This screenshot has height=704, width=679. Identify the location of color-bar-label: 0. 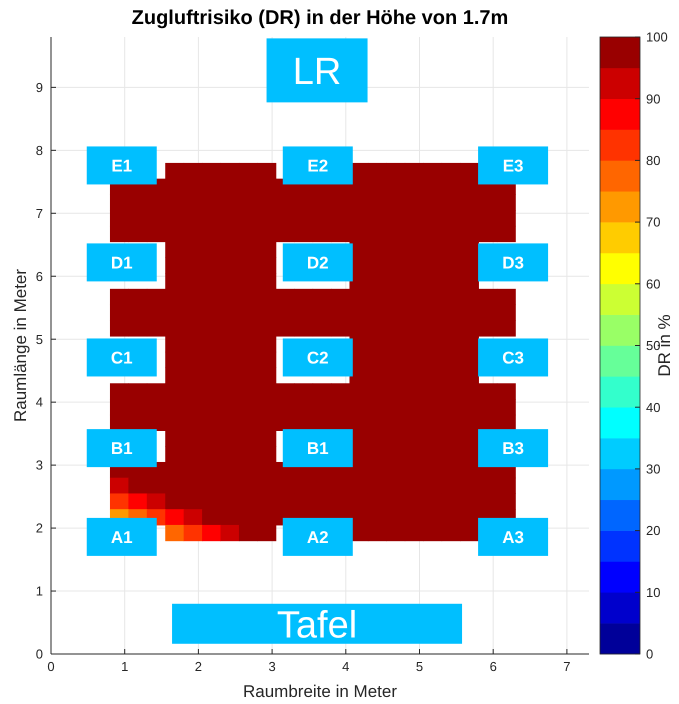
(650, 654).